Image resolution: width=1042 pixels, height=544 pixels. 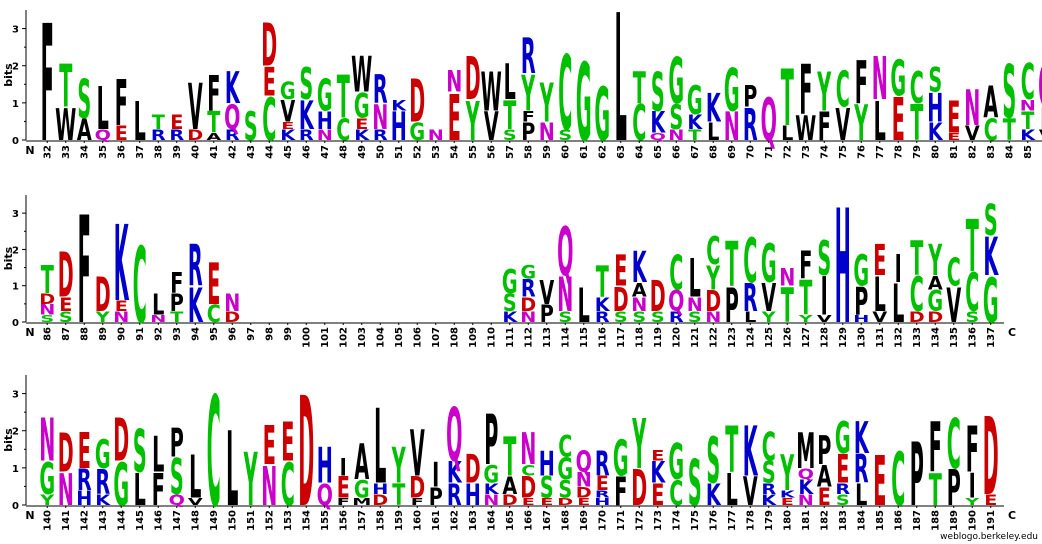 I want to click on position-label: 110, so click(x=491, y=337).